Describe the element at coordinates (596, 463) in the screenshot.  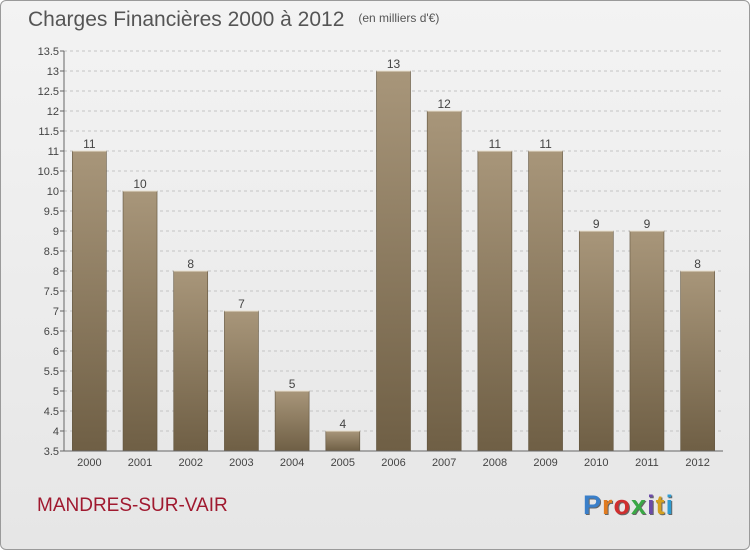
I see `x-tick-label: 2010` at that location.